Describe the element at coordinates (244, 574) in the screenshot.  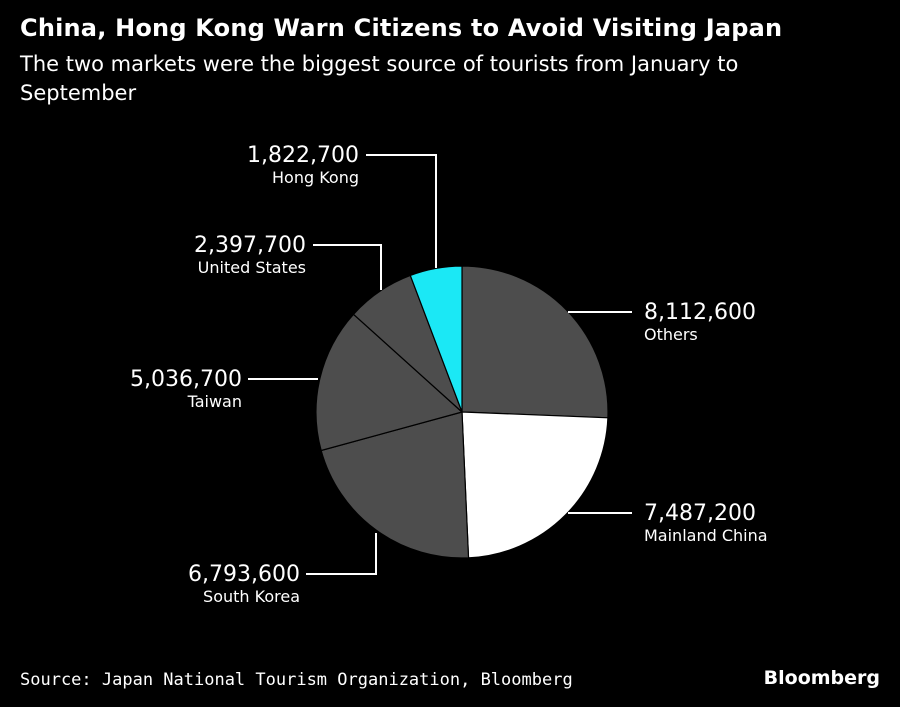
I see `value-label-south-korea: 6,793,600` at that location.